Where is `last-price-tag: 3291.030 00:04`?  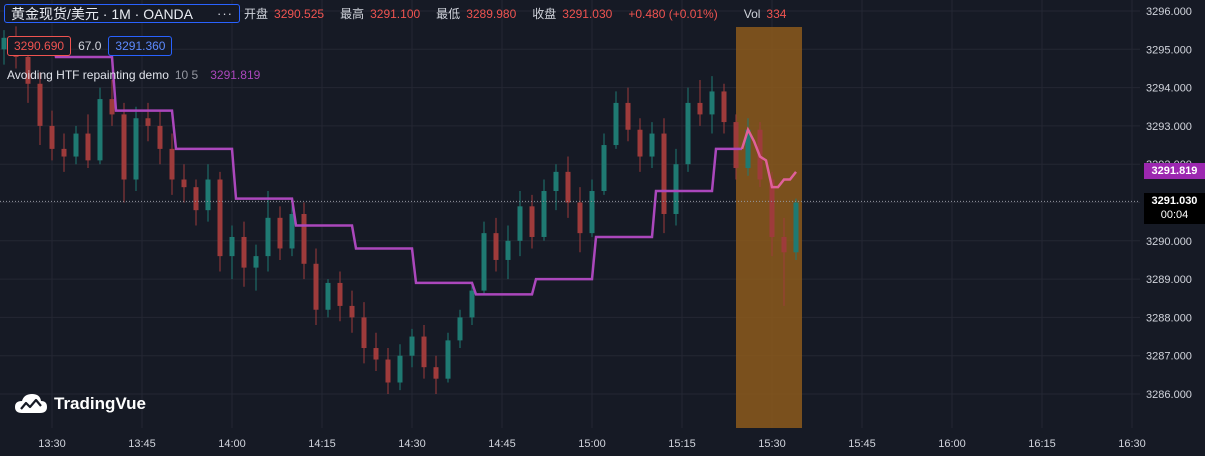 last-price-tag: 3291.030 00:04 is located at coordinates (1174, 209).